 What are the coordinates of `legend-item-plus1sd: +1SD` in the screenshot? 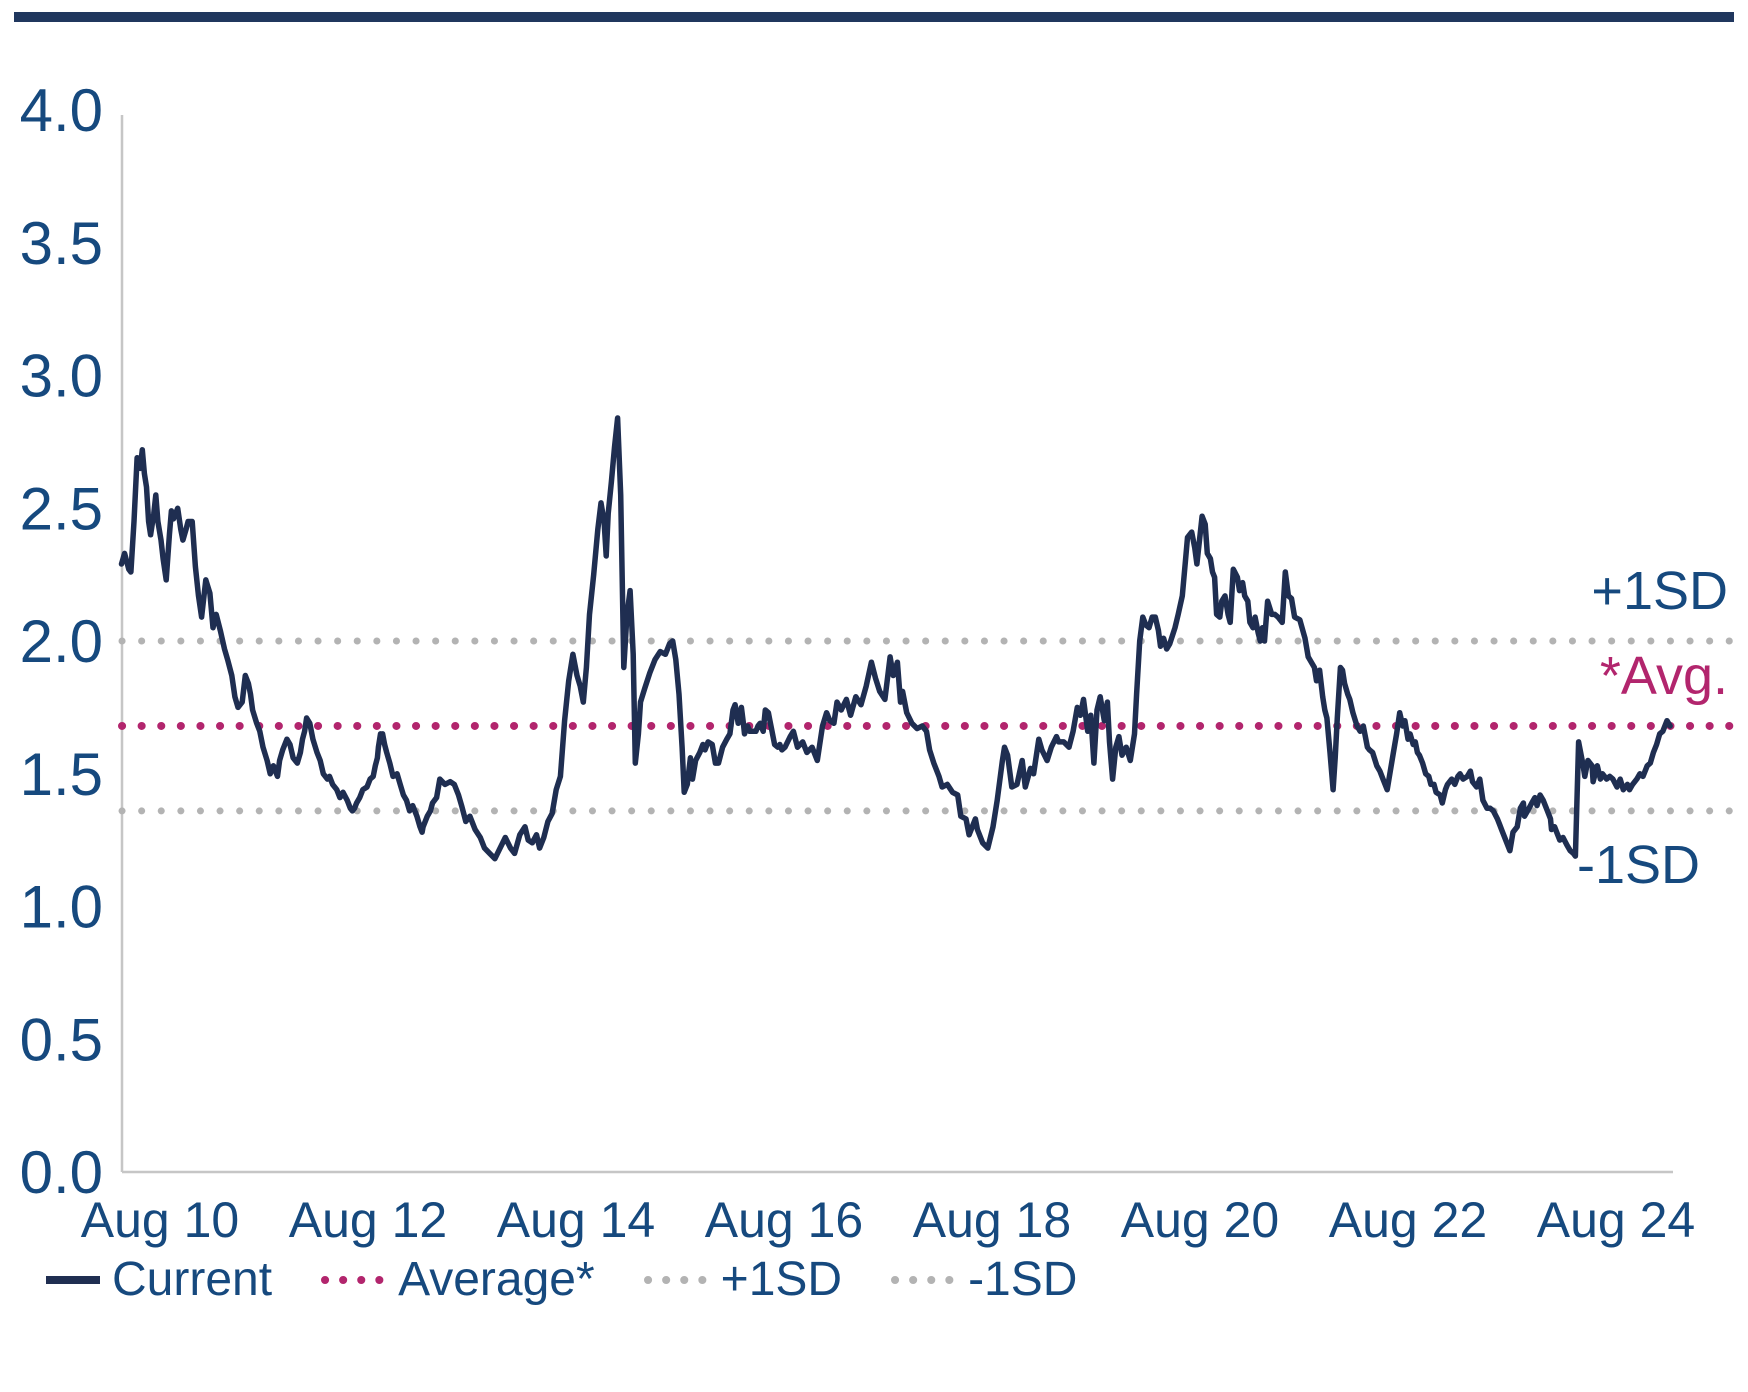 It's located at (742, 1279).